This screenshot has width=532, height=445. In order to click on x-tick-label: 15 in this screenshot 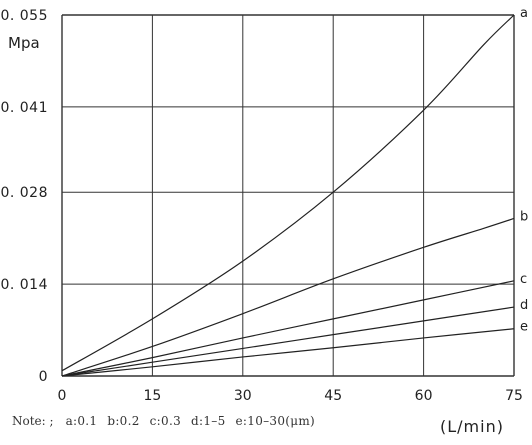, I will do `click(152, 396)`.